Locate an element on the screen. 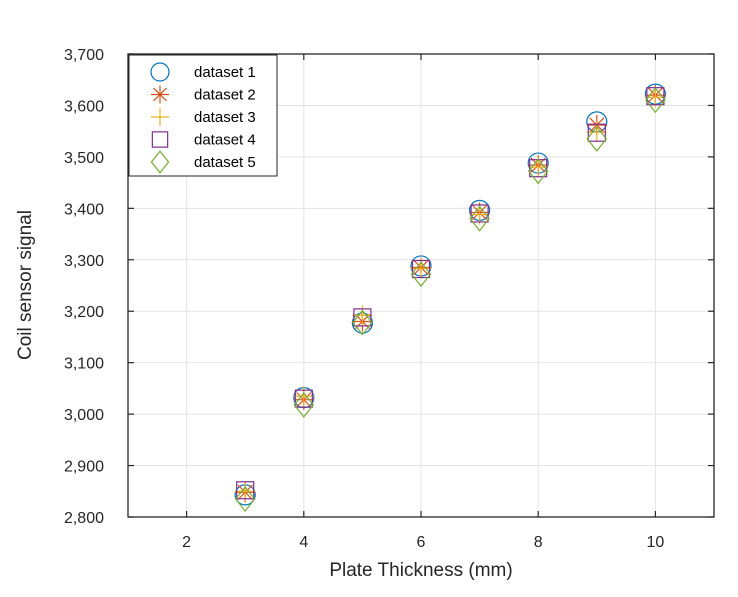  legend-item-label: dataset 1 is located at coordinates (225, 72).